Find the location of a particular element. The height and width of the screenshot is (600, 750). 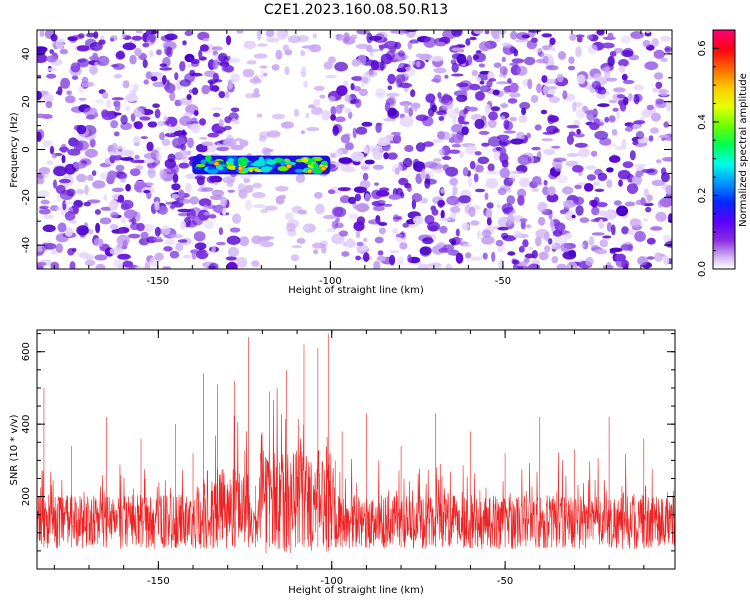

colorbar-frame is located at coordinates (724, 149).